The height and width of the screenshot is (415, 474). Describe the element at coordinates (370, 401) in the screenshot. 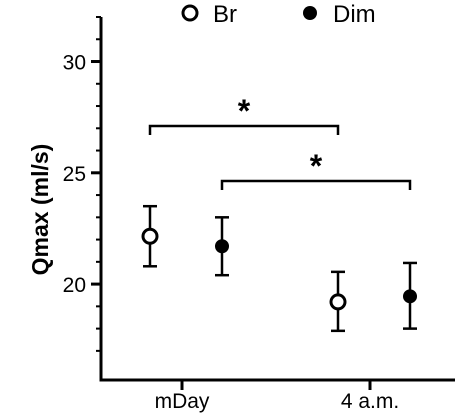

I see `x-tick-label: 4 a.m.` at that location.